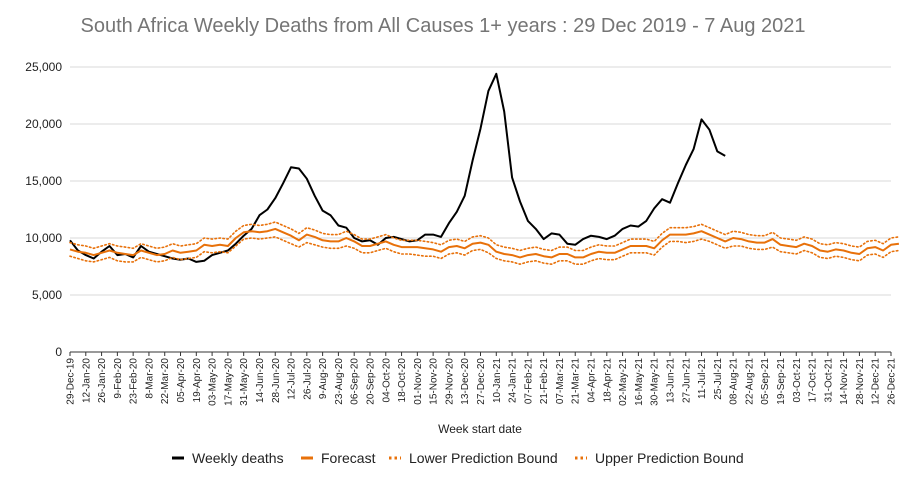 The height and width of the screenshot is (489, 916). What do you see at coordinates (592, 380) in the screenshot?
I see `x-tick-label: 04-Apr-21` at bounding box center [592, 380].